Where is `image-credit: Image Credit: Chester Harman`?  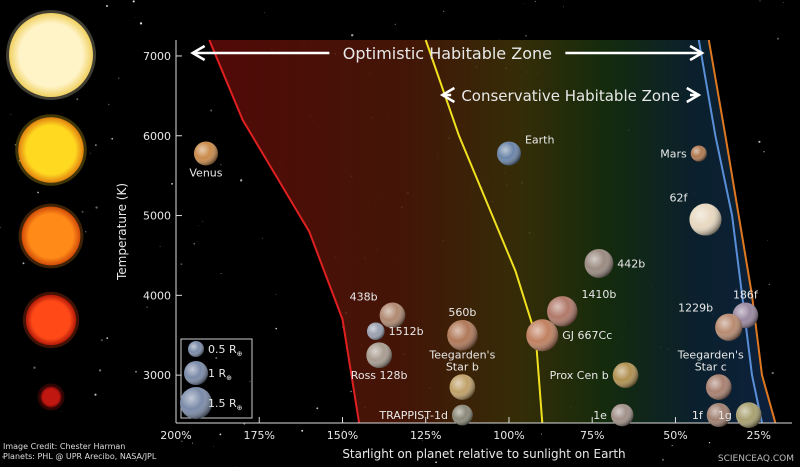
image-credit: Image Credit: Chester Harman is located at coordinates (64, 446).